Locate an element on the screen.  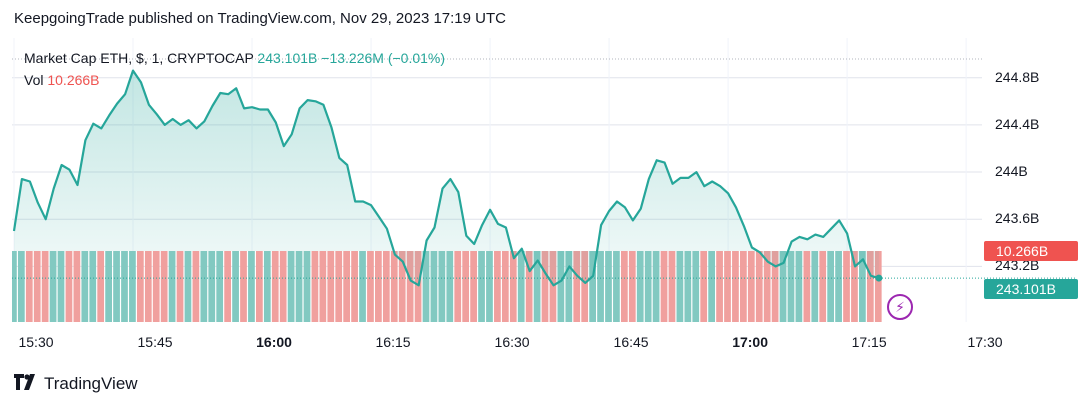
price-axis-tick: 244B is located at coordinates (1011, 171).